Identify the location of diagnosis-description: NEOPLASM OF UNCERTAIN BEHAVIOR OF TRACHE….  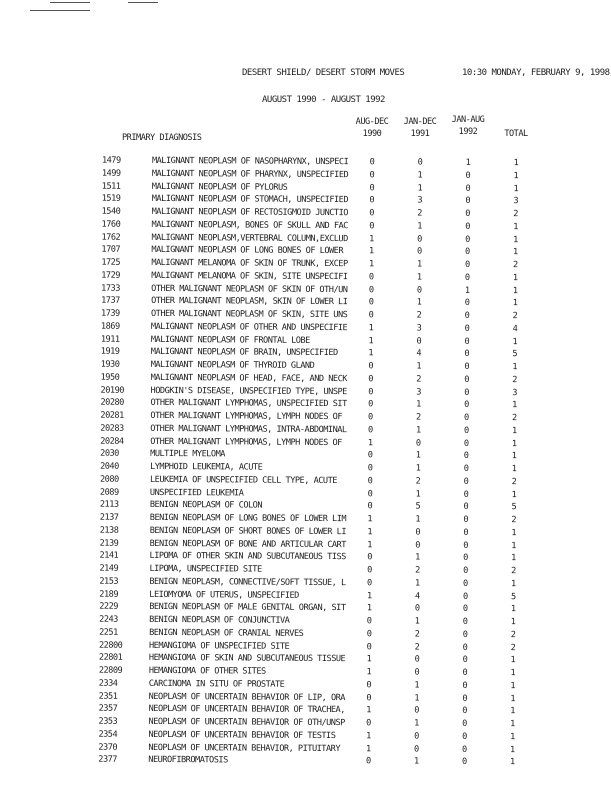
(246, 710).